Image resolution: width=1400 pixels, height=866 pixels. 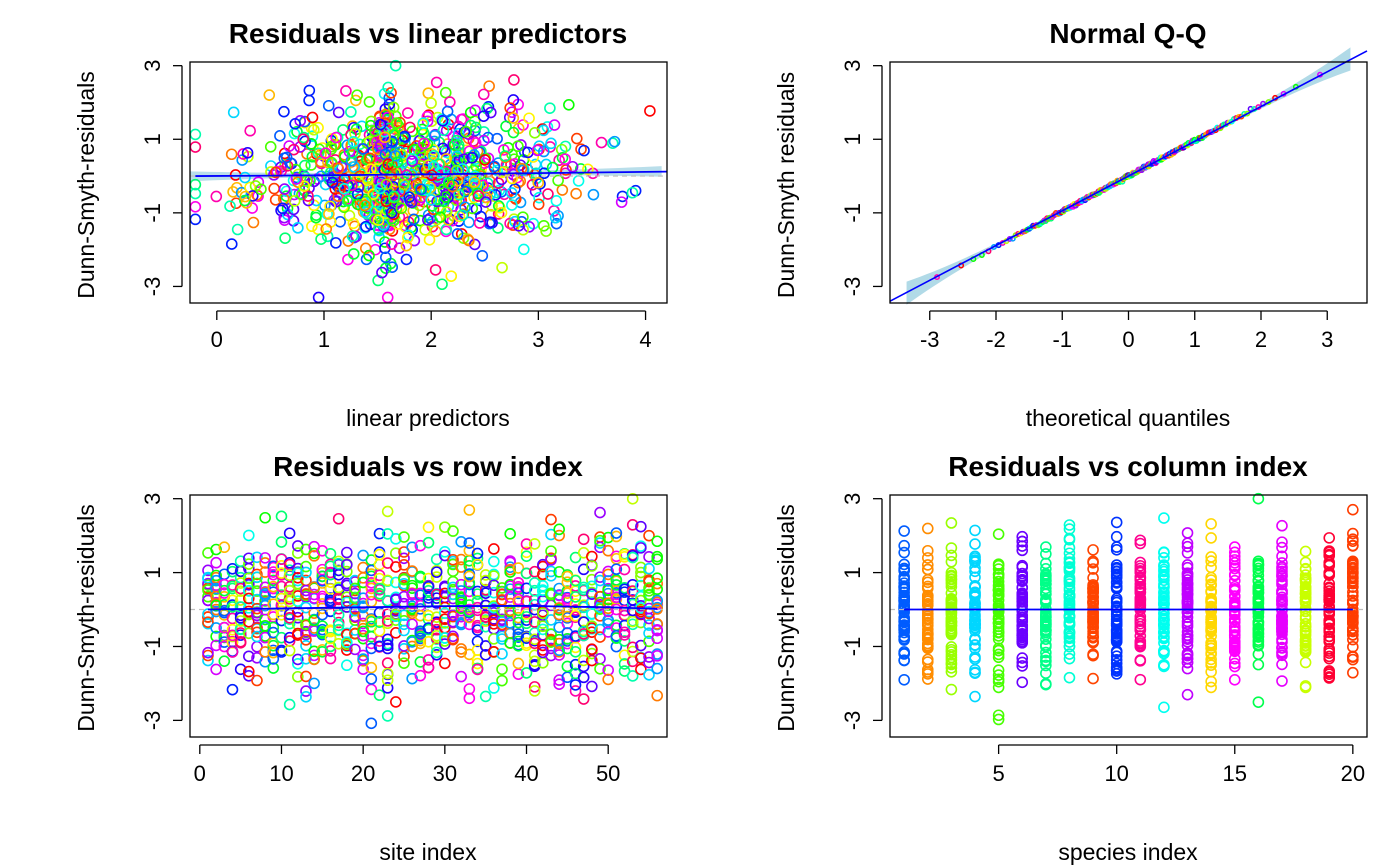 What do you see at coordinates (538, 339) in the screenshot?
I see `x-tick-label: 3` at bounding box center [538, 339].